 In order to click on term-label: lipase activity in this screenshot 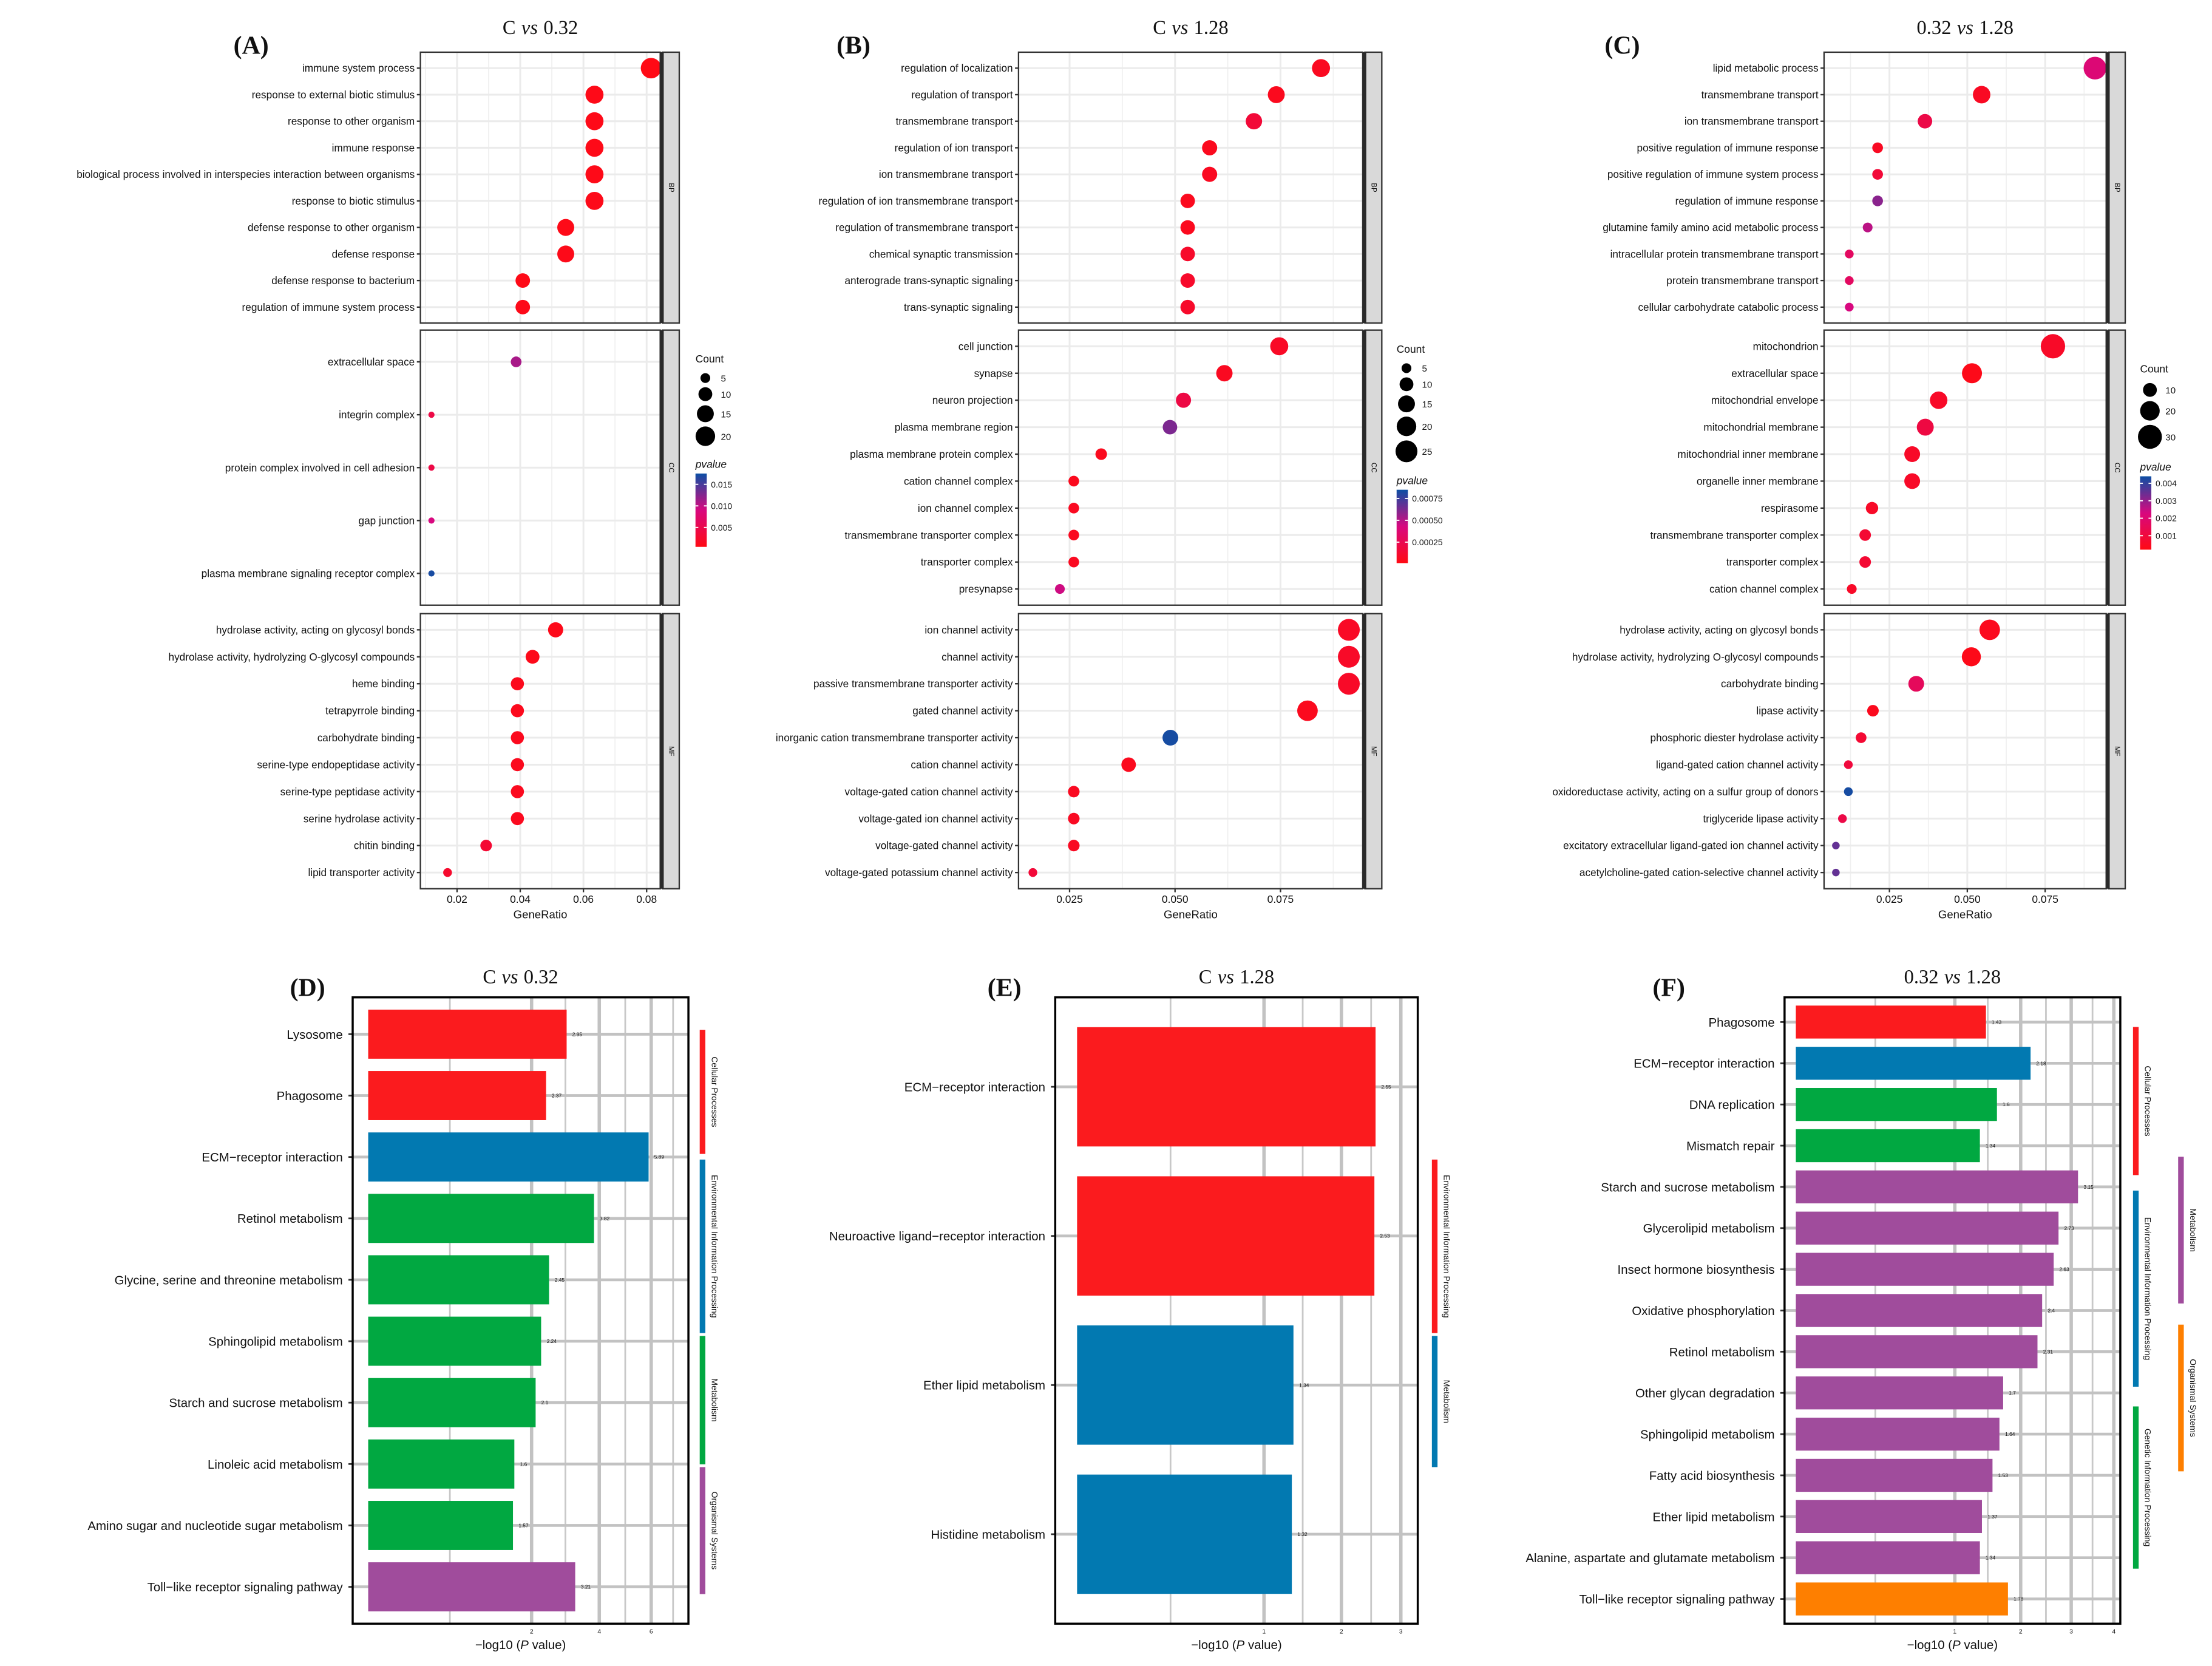, I will do `click(1787, 711)`.